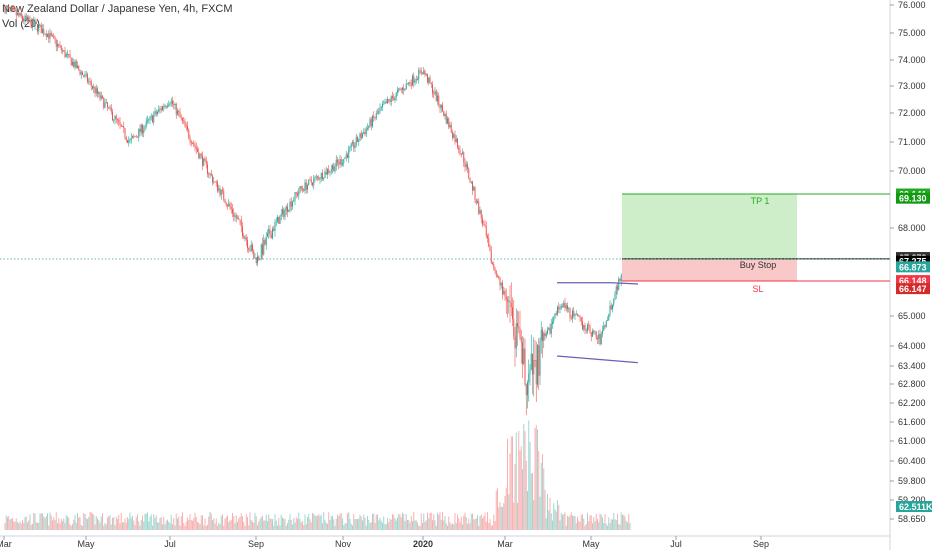 The image size is (932, 550). Describe the element at coordinates (86, 544) in the screenshot. I see `x-tick-label: May` at that location.